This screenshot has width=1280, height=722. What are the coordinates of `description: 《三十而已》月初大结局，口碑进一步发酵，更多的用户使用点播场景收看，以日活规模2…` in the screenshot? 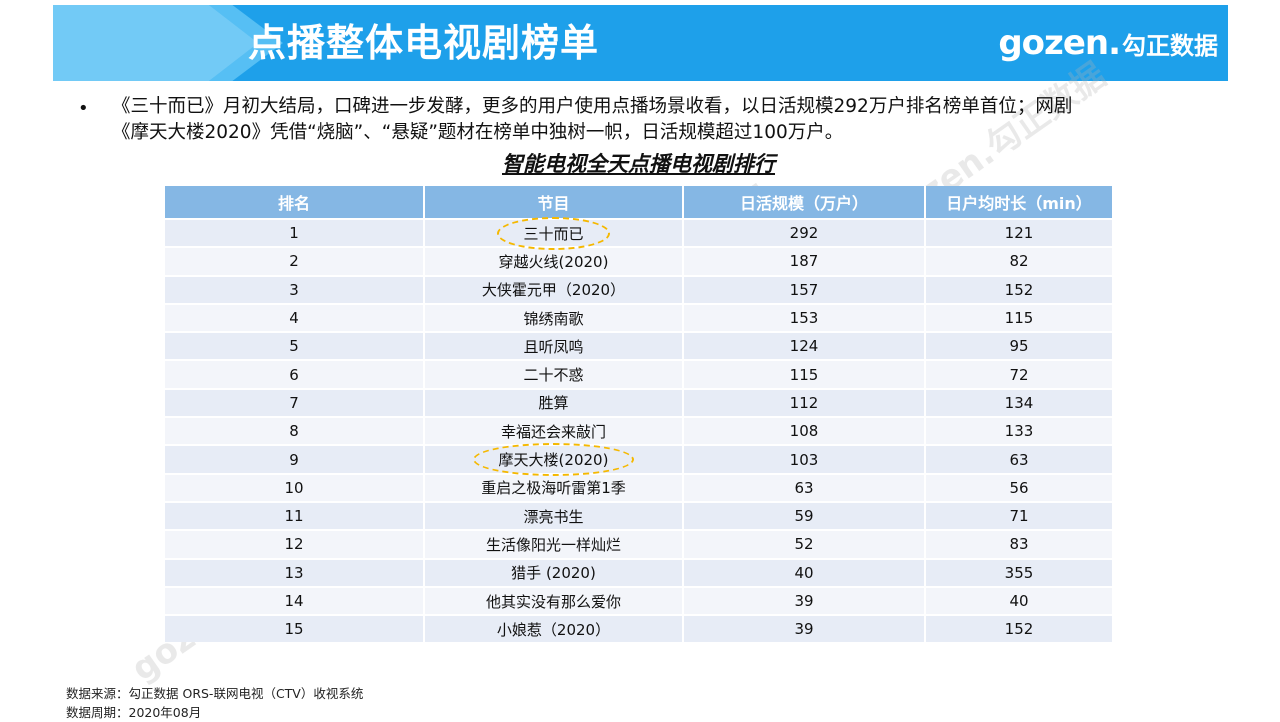 It's located at (667, 120).